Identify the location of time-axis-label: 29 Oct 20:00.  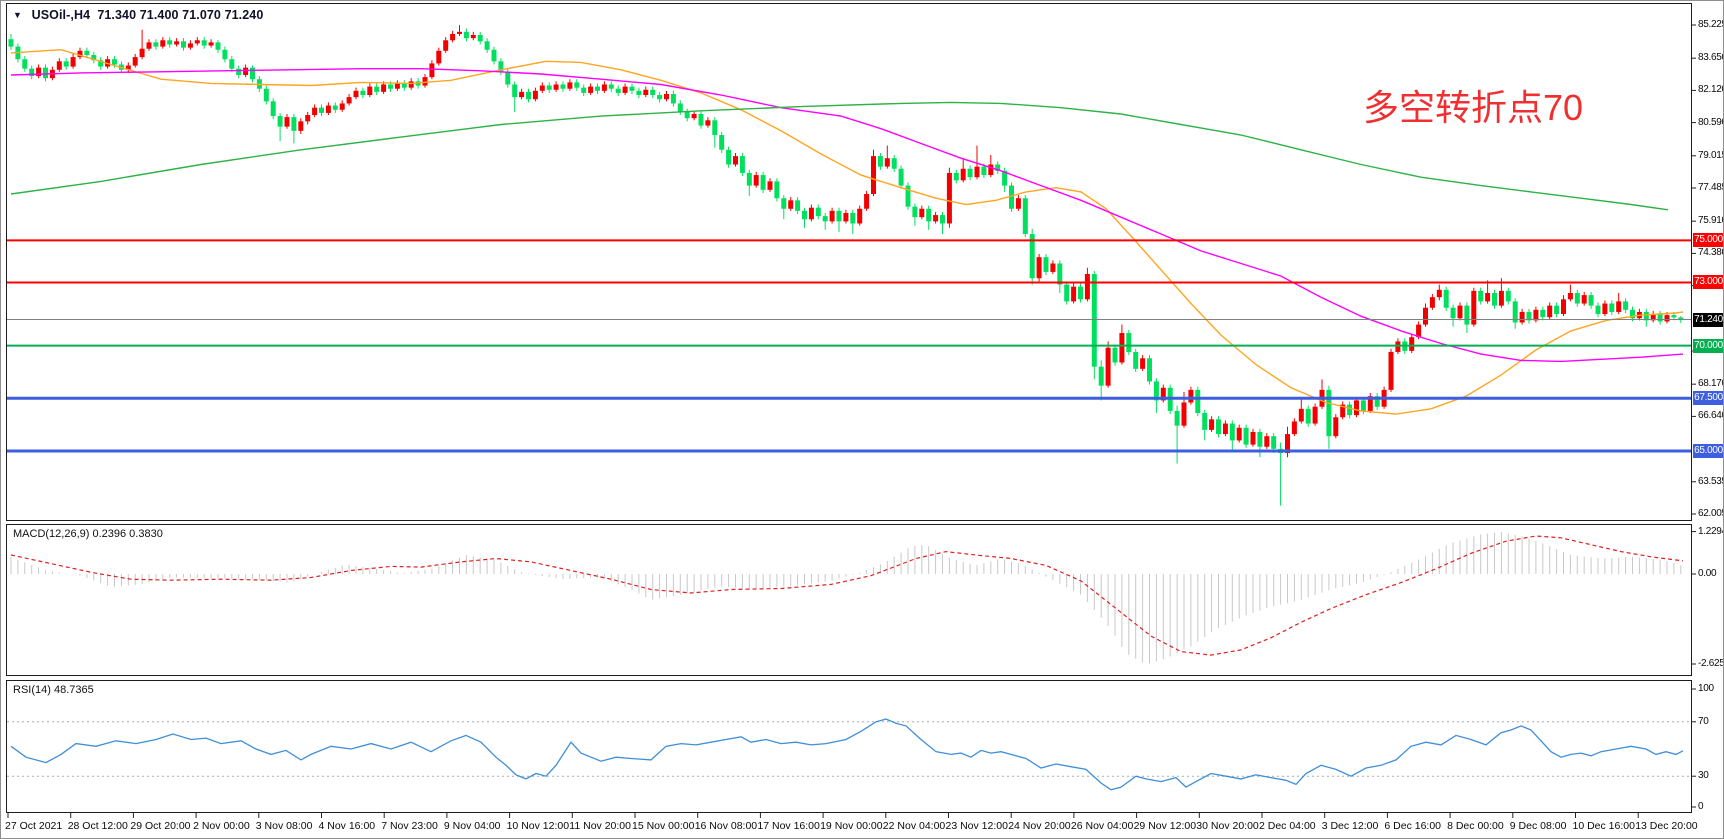
(160, 826).